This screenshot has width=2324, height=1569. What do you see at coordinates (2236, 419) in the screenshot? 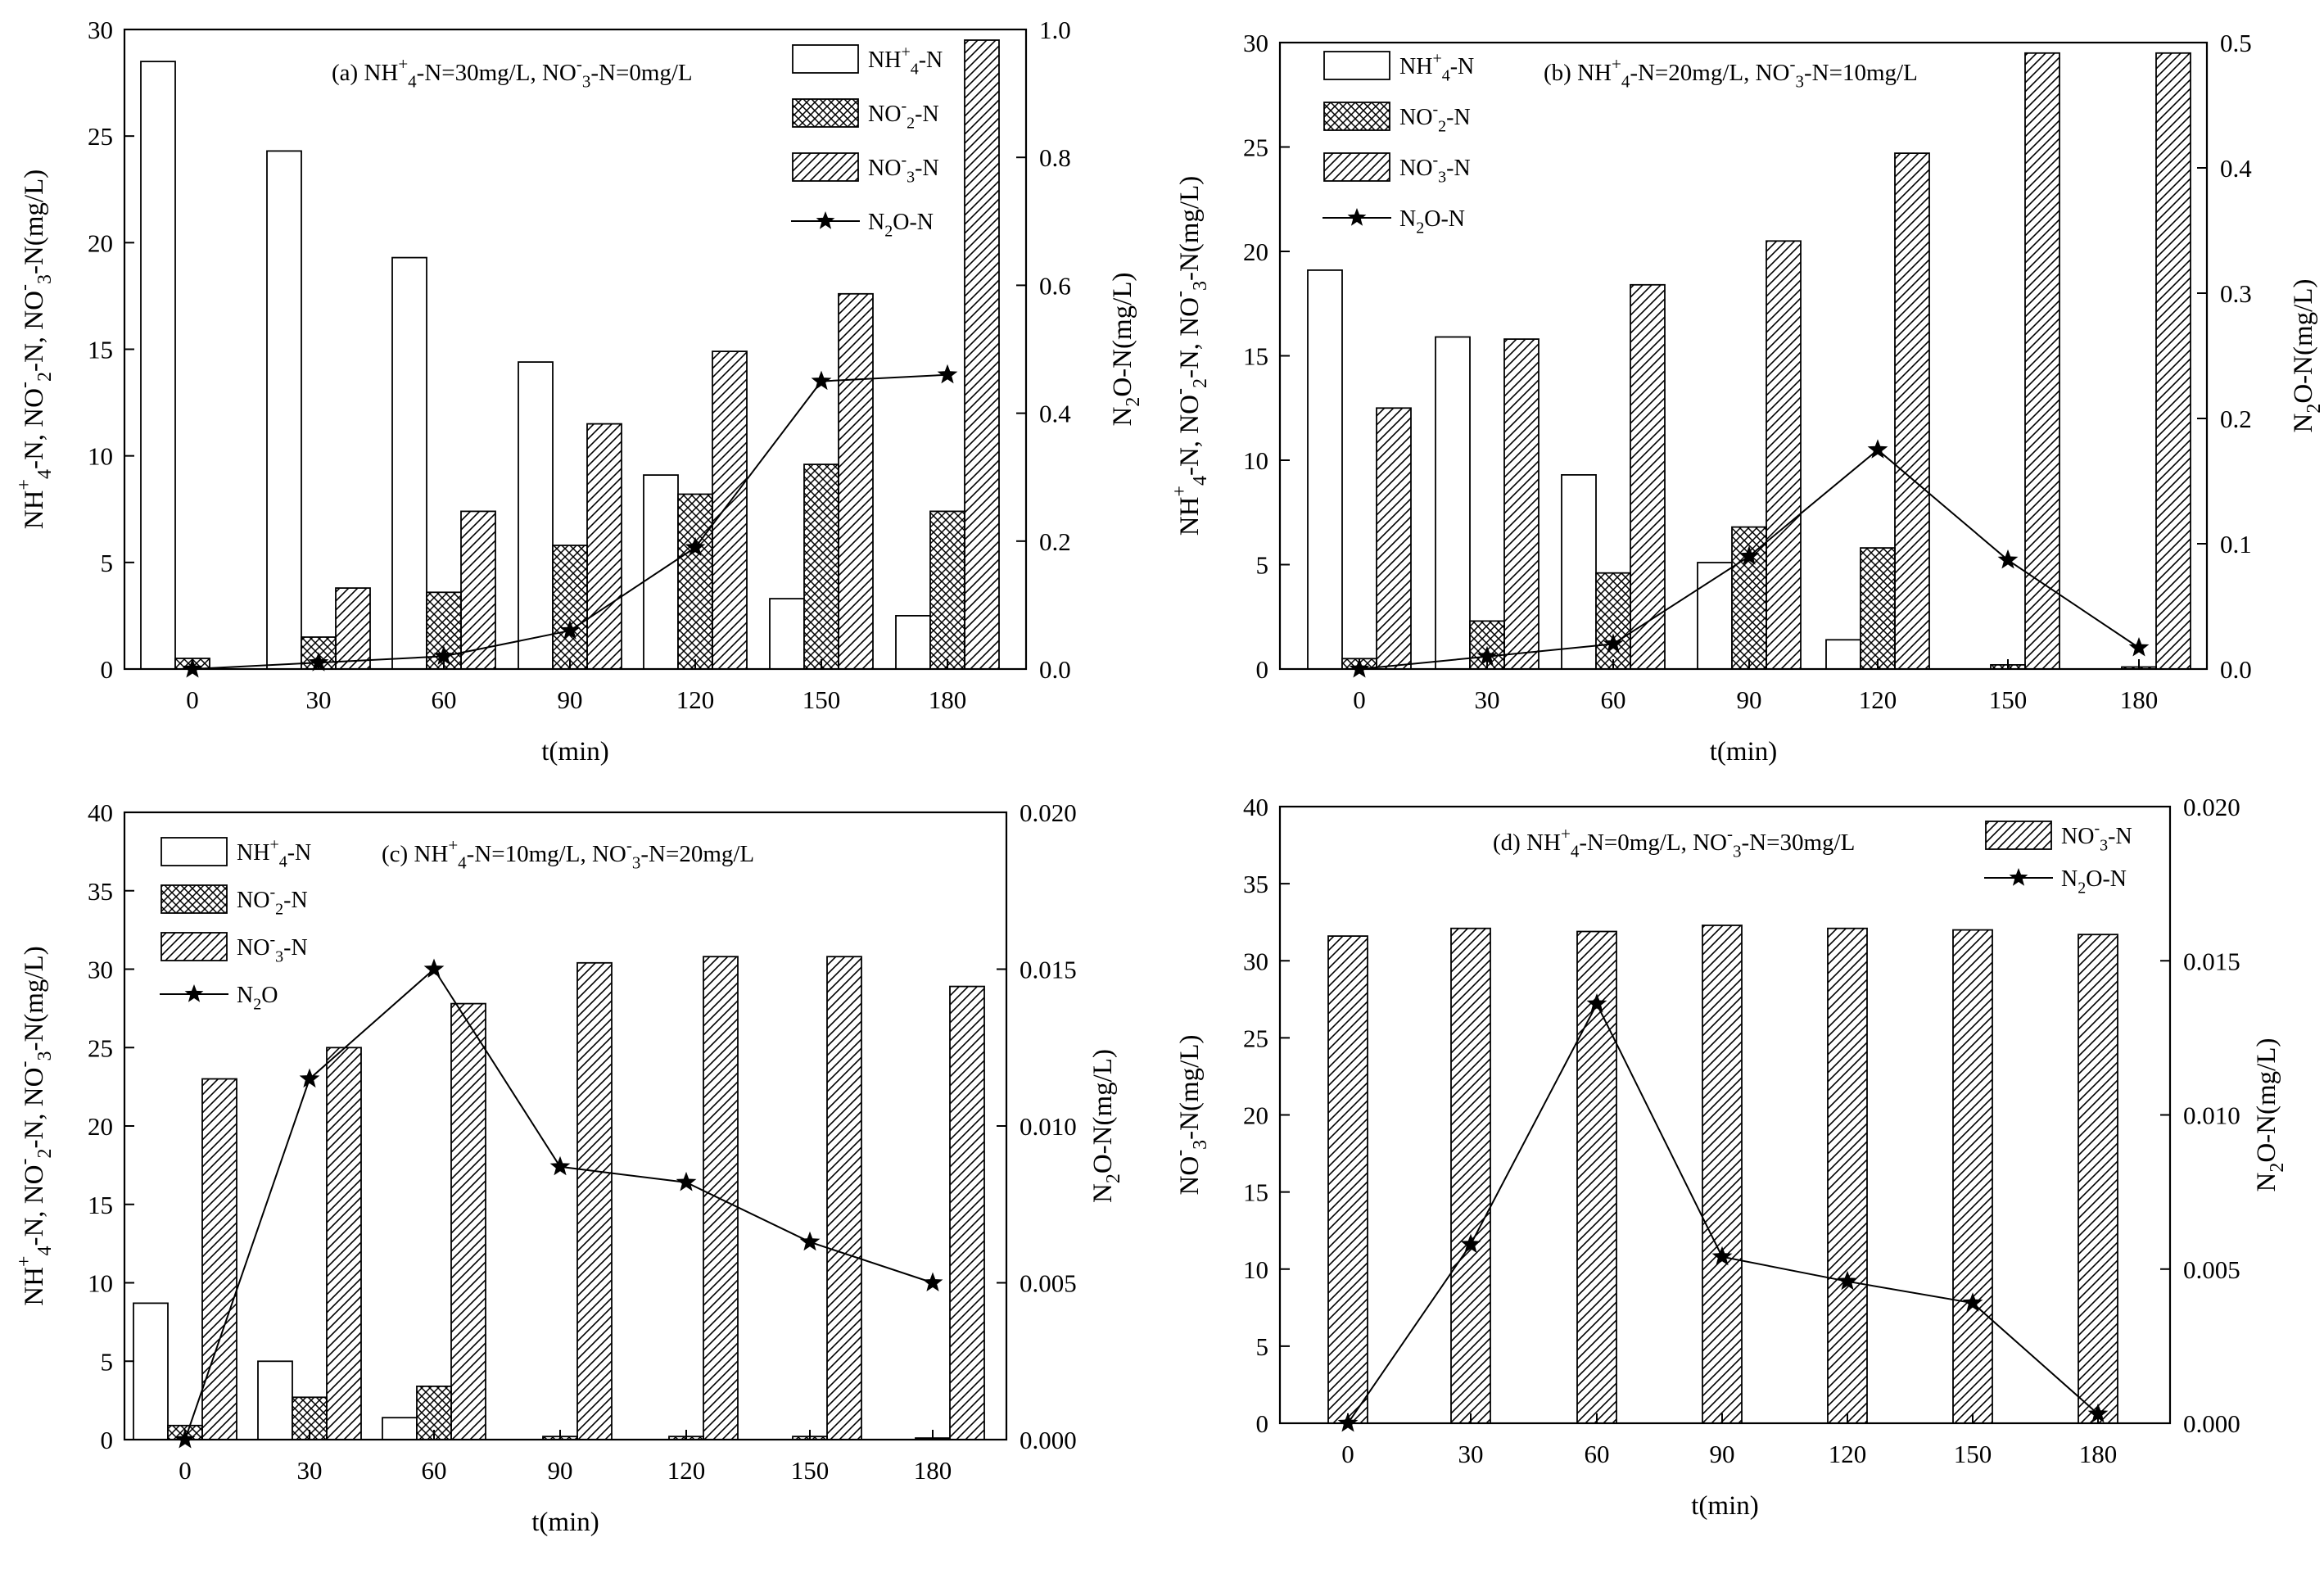
I see `ytick-right-label-b-0.2: 0.2` at bounding box center [2236, 419].